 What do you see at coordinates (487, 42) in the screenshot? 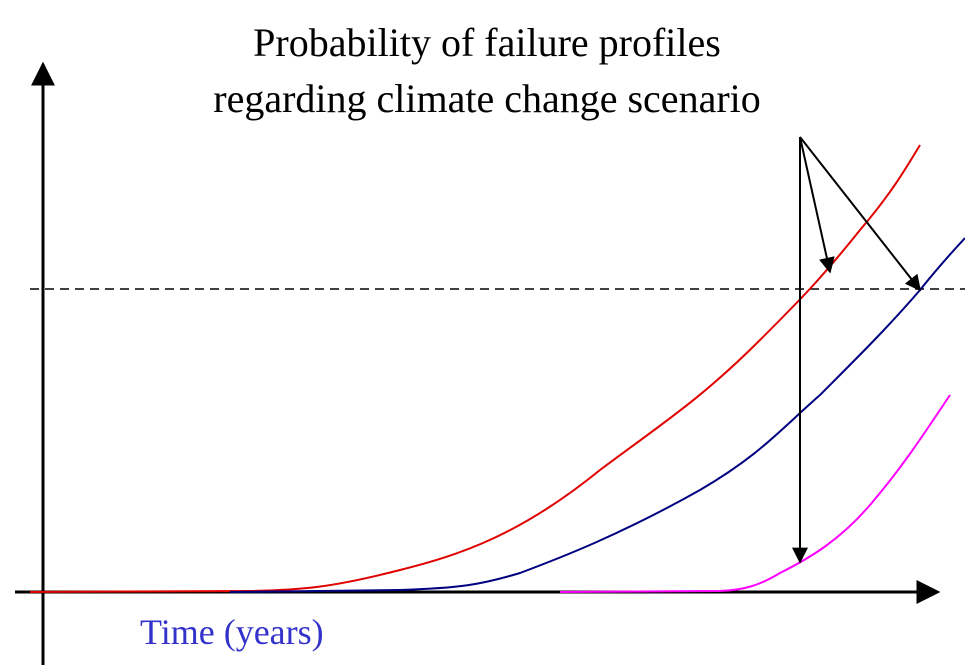
I see `title-line: Probability of failure profiles` at bounding box center [487, 42].